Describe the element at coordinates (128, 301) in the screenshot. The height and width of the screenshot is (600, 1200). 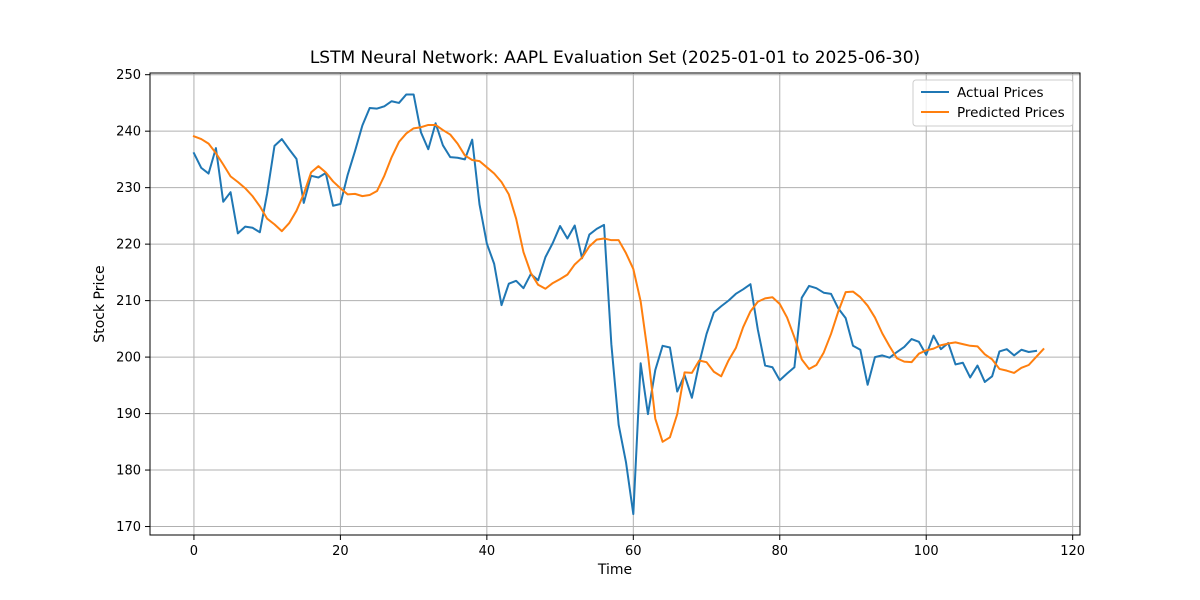
I see `y-tick-label: 210` at that location.